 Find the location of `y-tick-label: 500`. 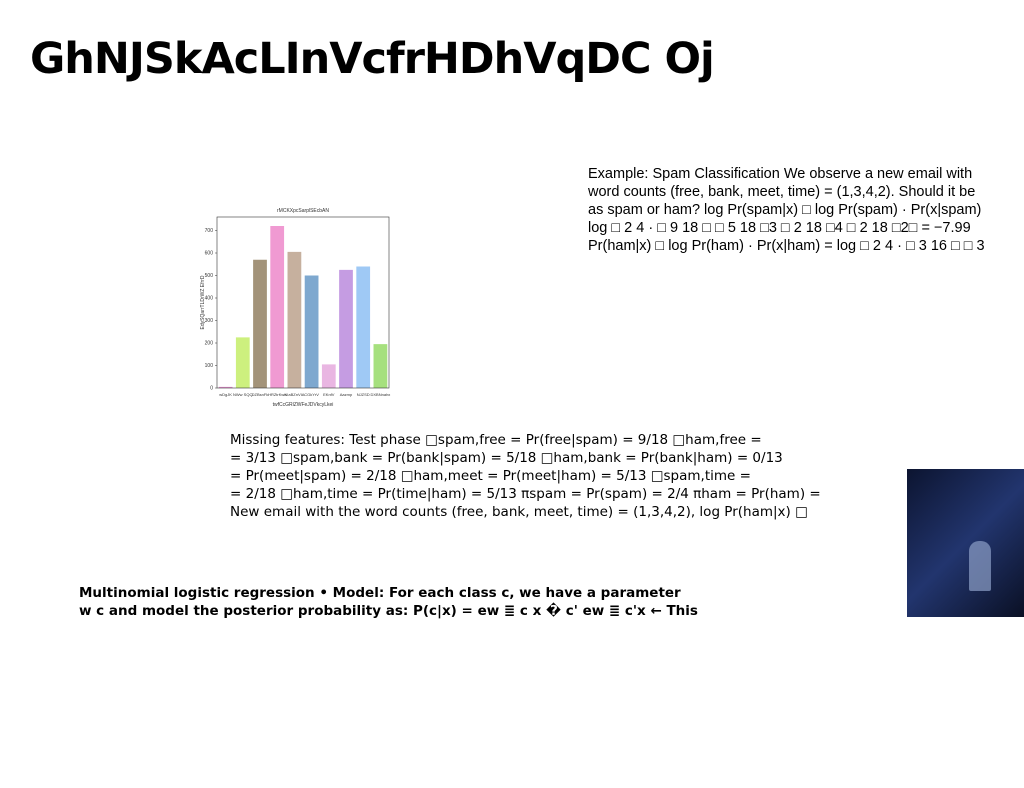

y-tick-label: 500 is located at coordinates (209, 276).